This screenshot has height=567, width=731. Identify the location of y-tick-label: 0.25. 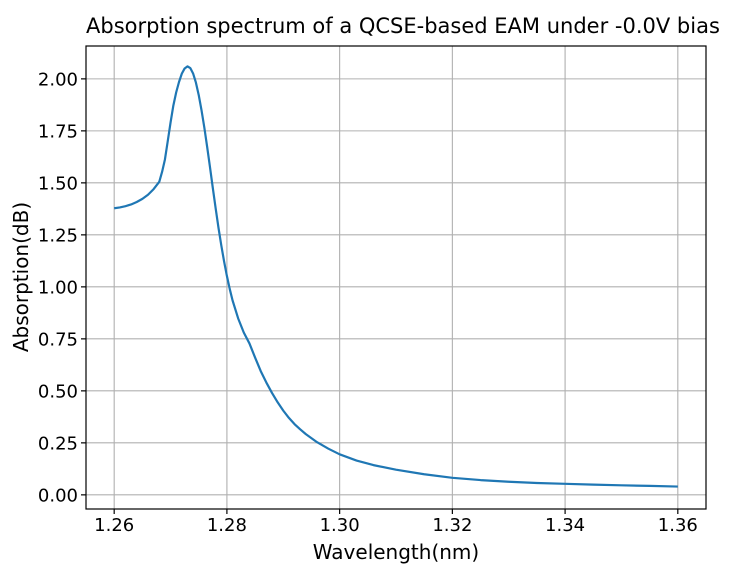
(58, 443).